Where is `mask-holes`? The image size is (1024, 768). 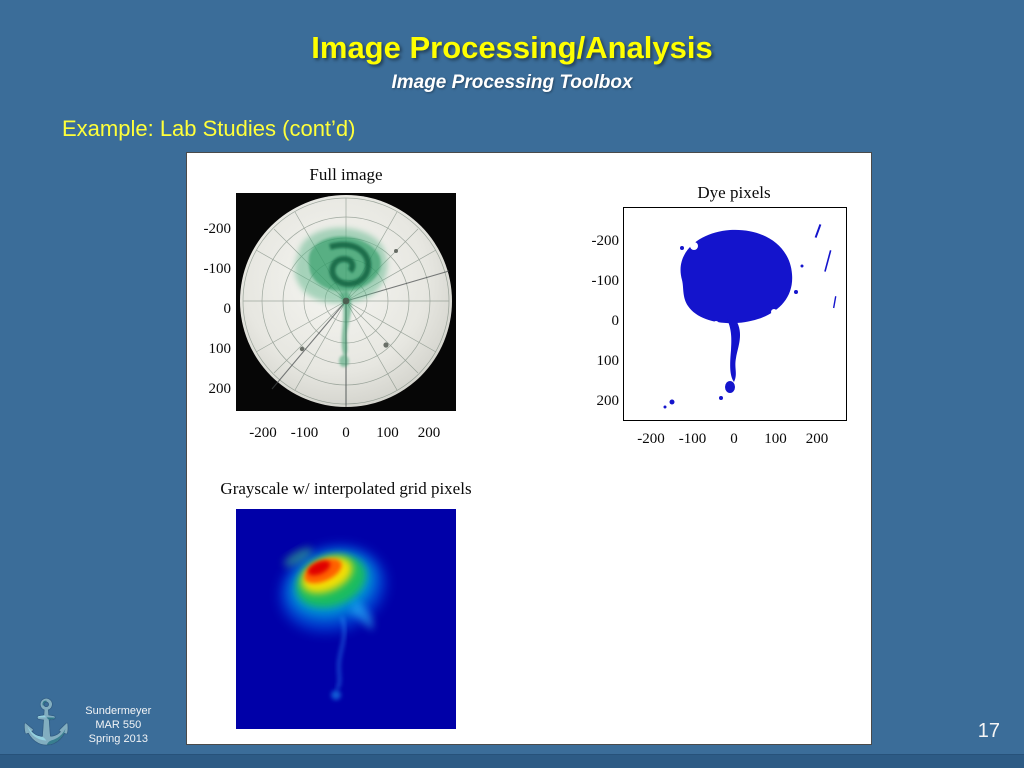 mask-holes is located at coordinates (733, 284).